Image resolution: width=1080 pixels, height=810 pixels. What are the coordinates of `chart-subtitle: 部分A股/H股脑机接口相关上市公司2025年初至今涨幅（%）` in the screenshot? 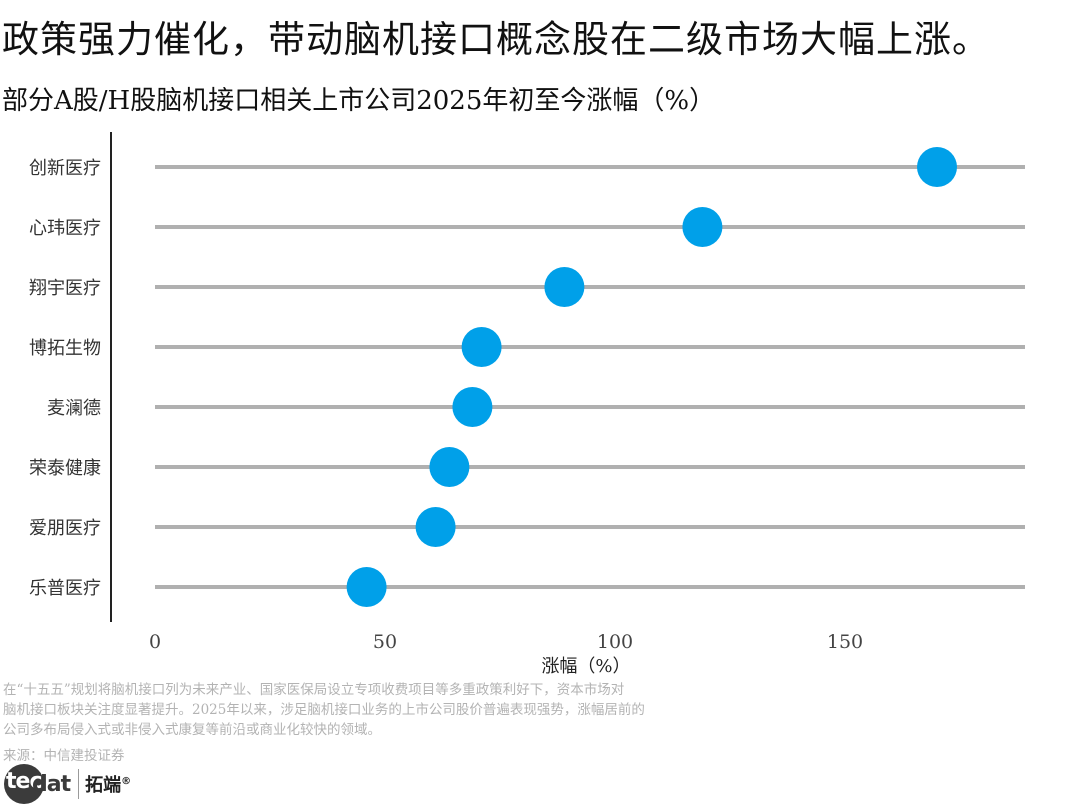 It's located at (359, 101).